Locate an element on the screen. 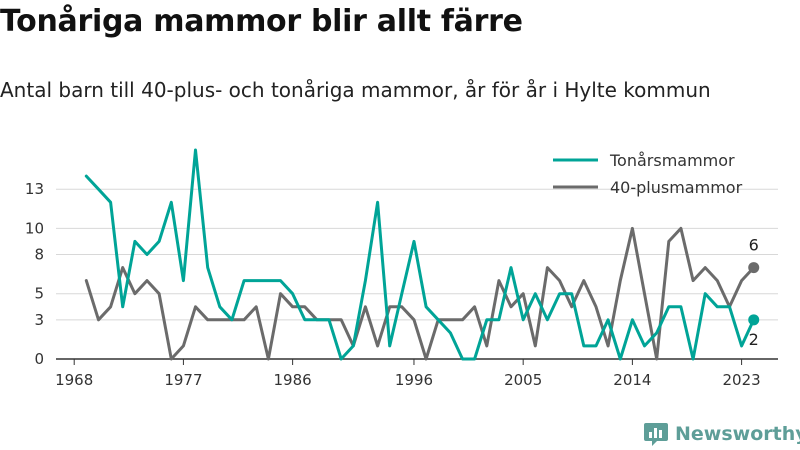  x-axis: 1968 1977 1986 1996 2005 2014 2023 is located at coordinates (416, 373).